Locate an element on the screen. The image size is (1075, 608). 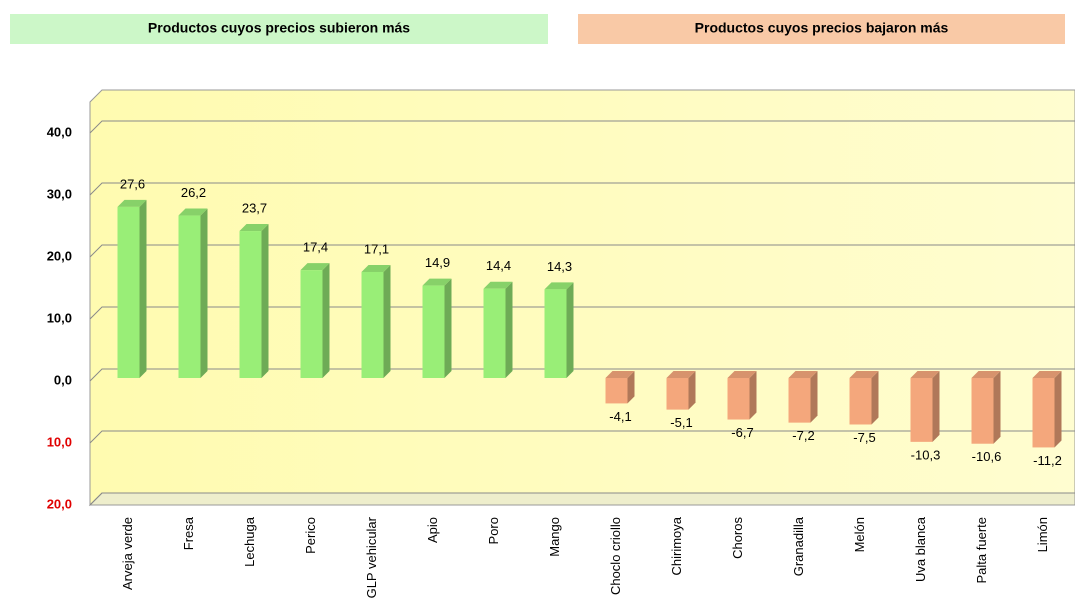
x-tick-label: Perico is located at coordinates (310, 535).